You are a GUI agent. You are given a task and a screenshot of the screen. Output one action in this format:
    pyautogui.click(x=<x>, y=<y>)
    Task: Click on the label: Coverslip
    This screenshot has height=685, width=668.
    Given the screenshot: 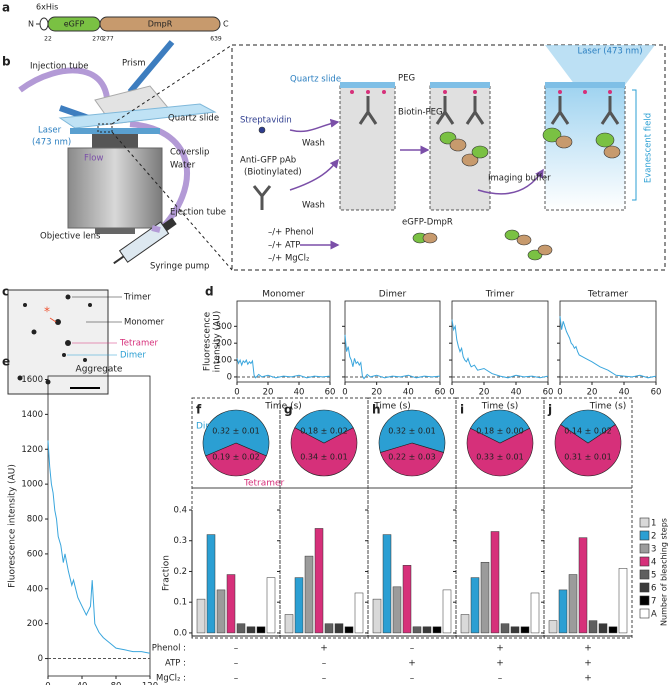 What is the action you would take?
    pyautogui.click(x=189, y=153)
    